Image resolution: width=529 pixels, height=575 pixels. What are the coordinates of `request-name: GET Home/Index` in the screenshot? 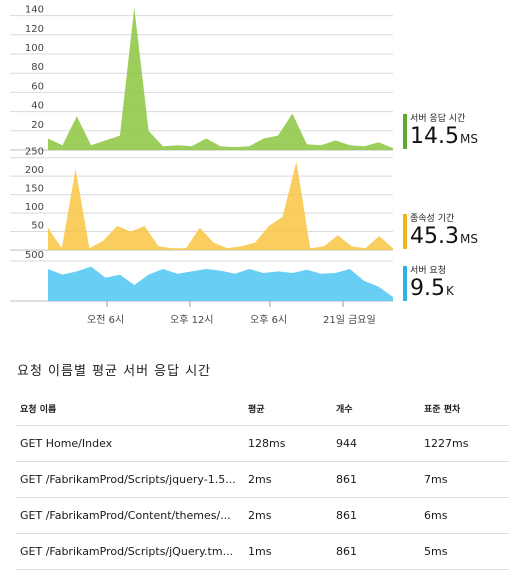 It's located at (130, 443).